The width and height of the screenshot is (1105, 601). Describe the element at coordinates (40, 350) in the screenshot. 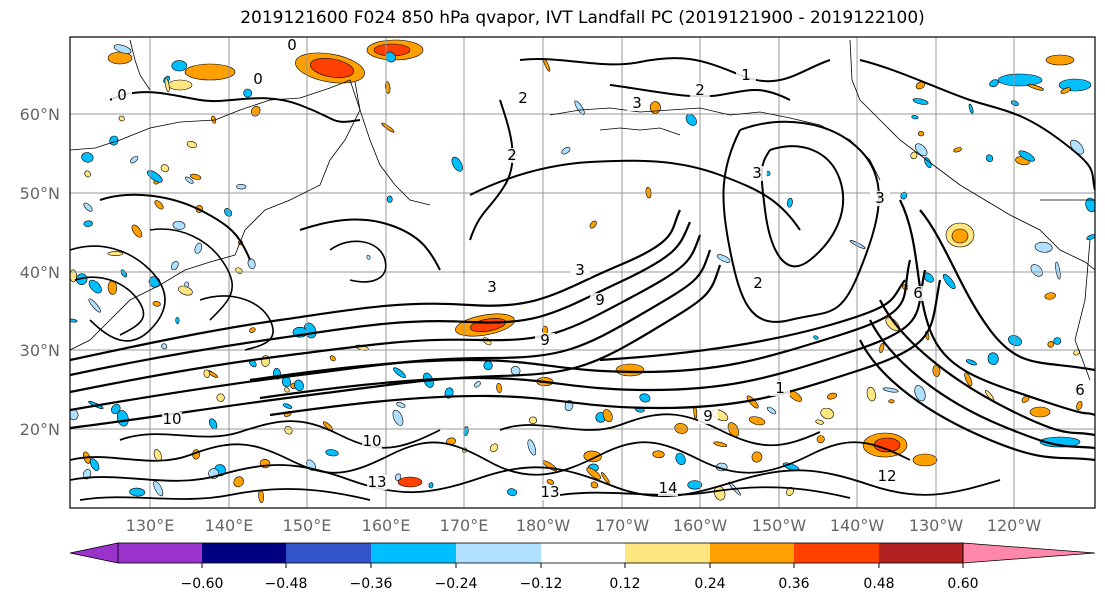

I see `lat-label: 30°N` at that location.